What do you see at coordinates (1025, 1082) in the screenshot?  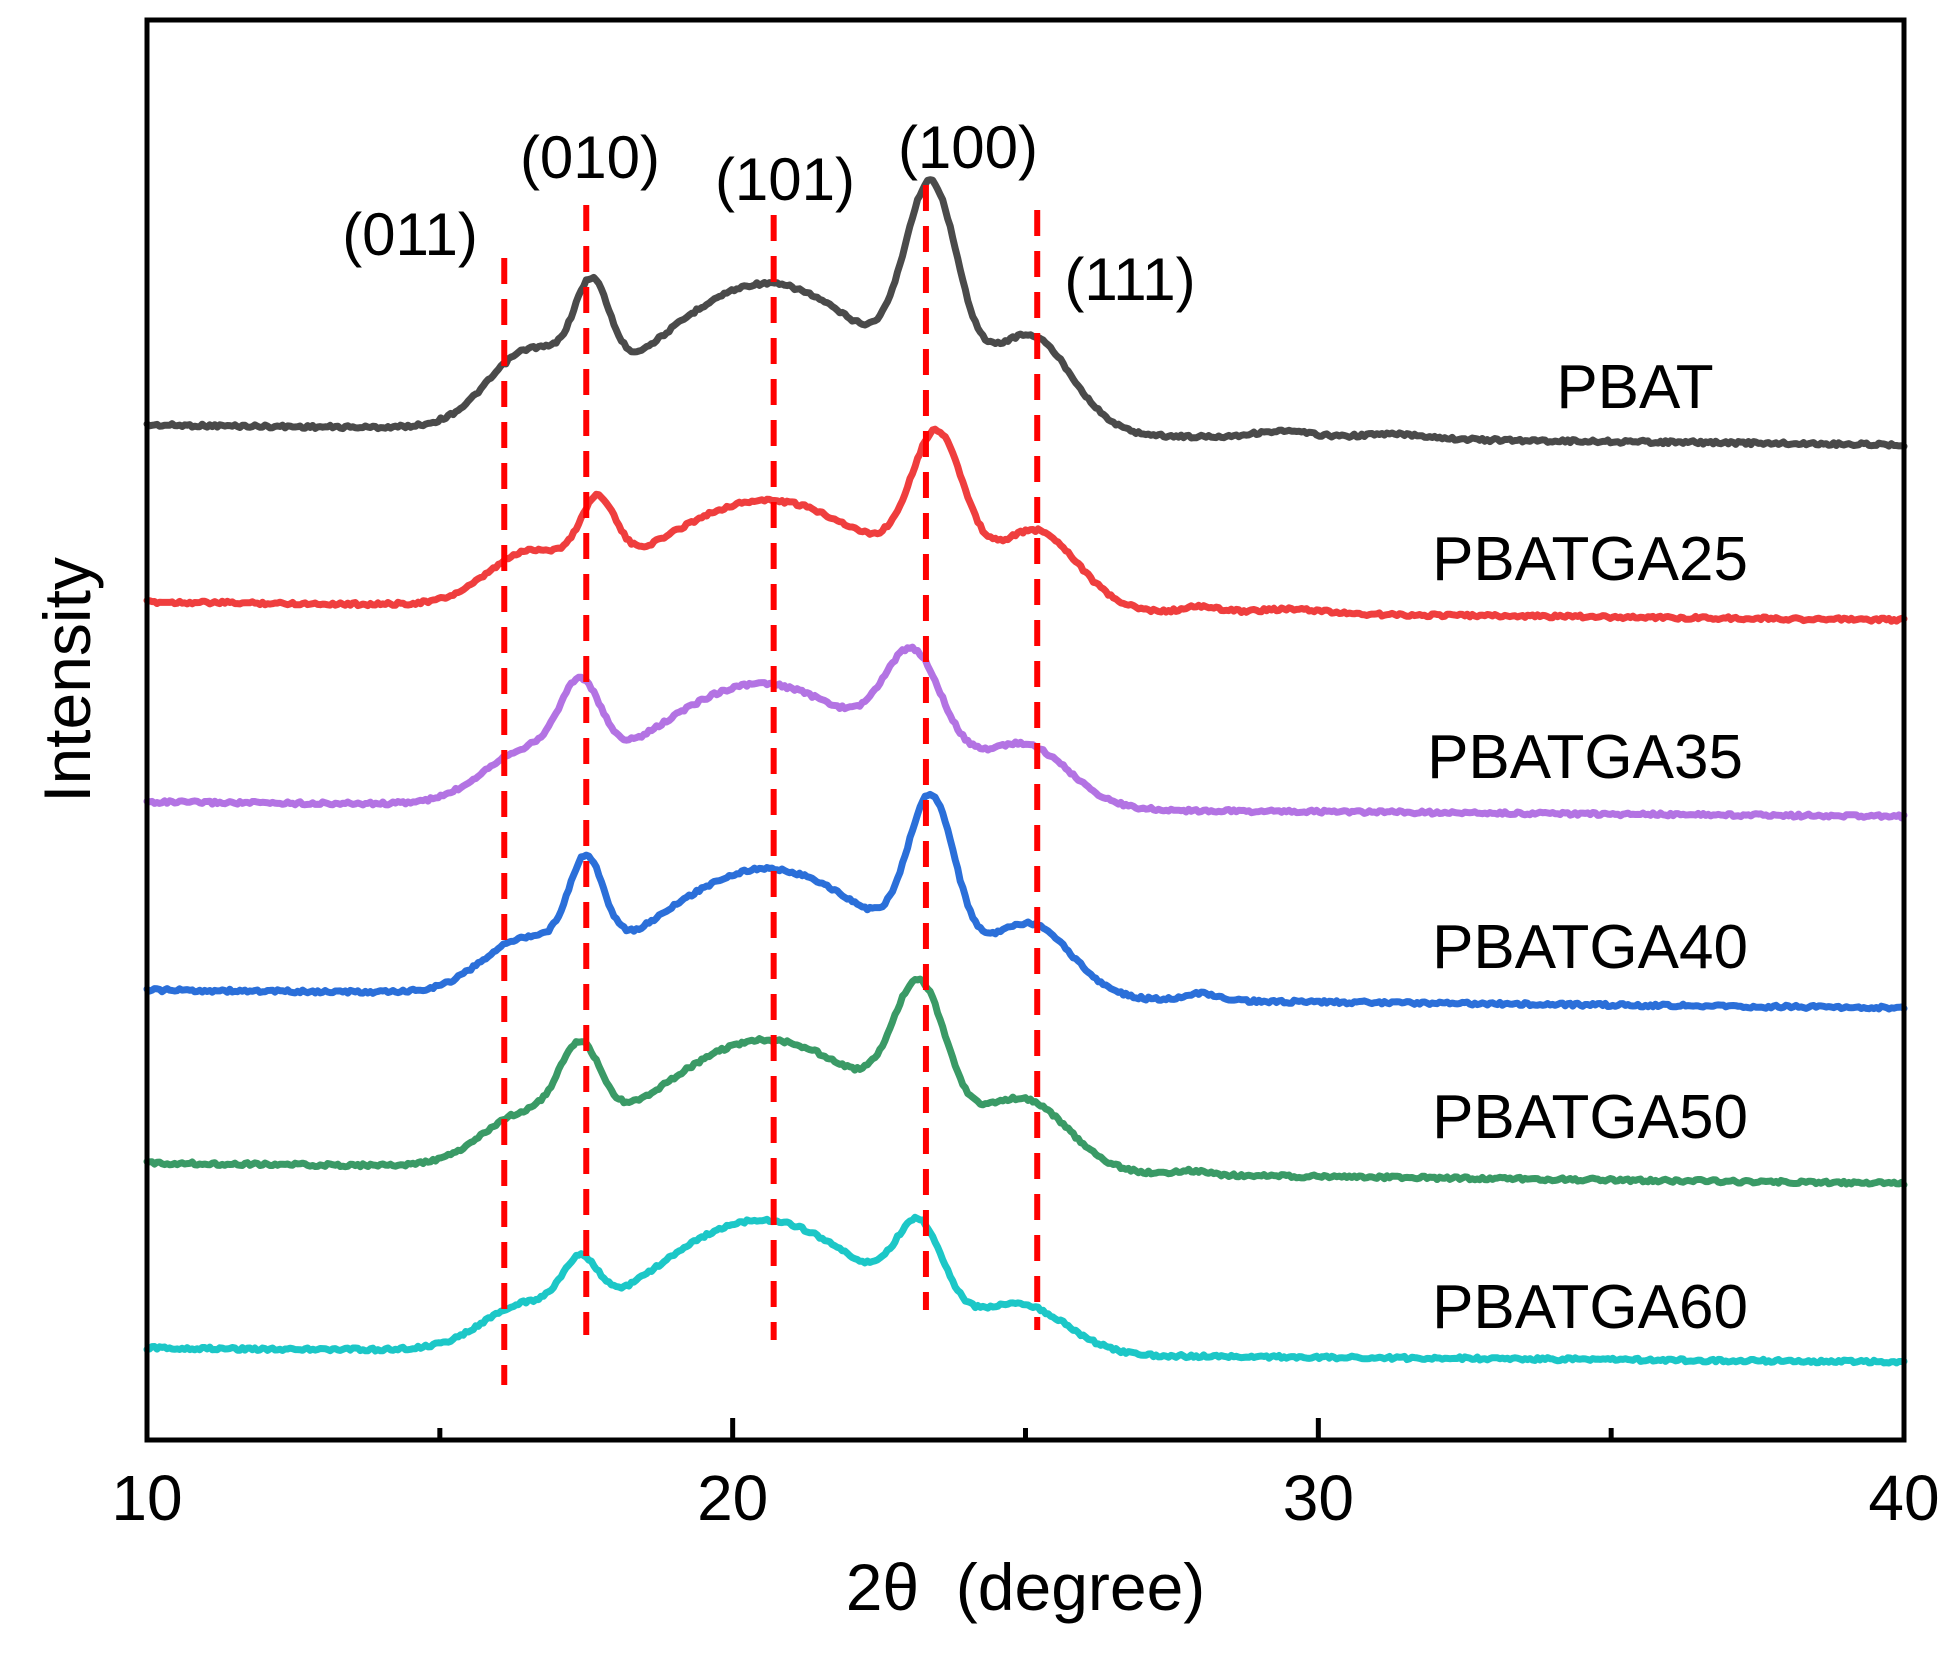 I see `series-line-pbatga50` at bounding box center [1025, 1082].